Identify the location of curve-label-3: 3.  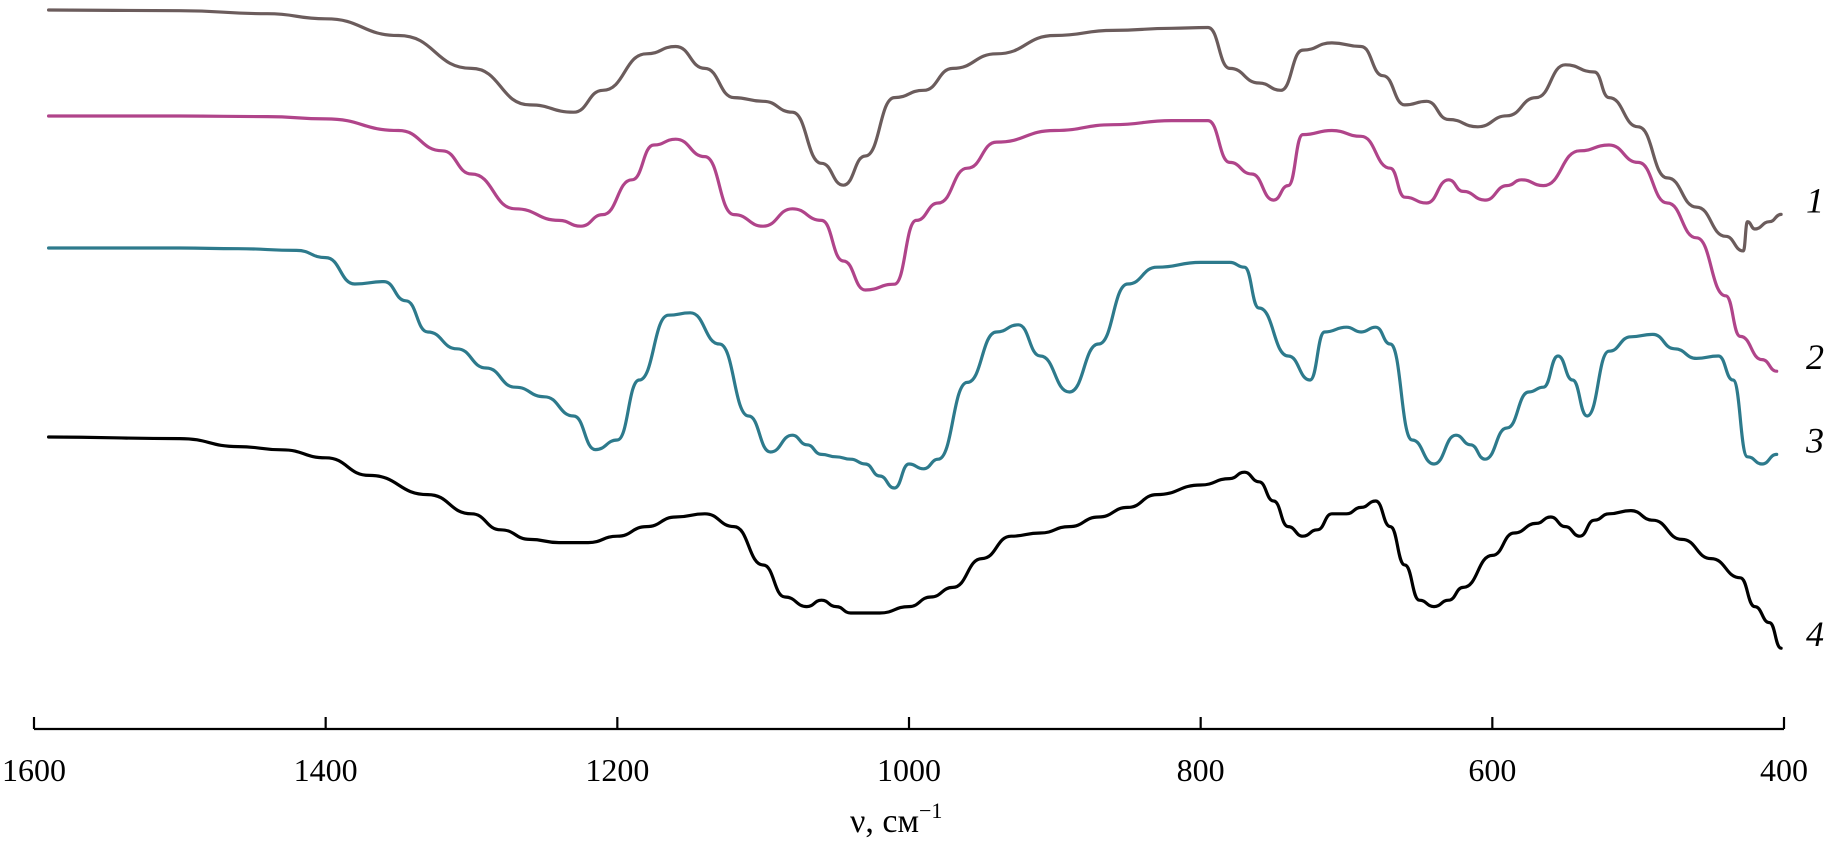
(1814, 440).